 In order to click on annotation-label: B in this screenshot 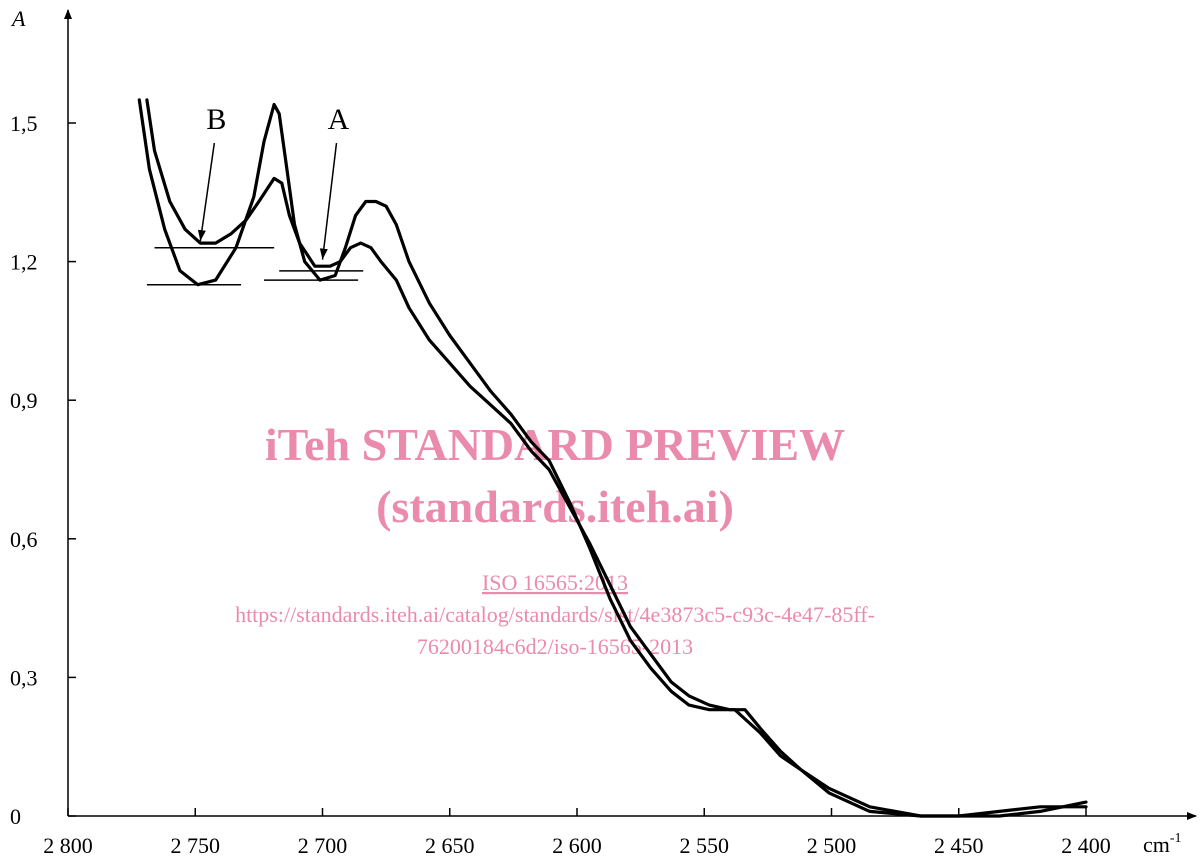, I will do `click(216, 119)`.